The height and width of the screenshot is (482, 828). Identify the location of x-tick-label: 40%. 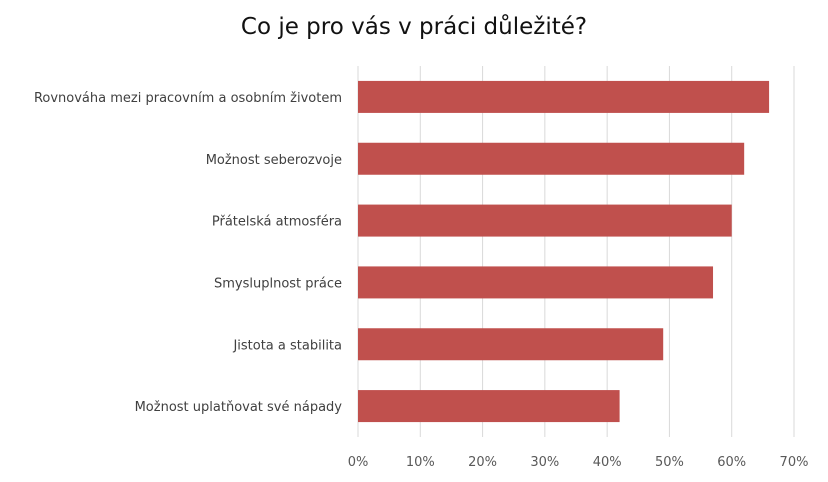
(607, 462).